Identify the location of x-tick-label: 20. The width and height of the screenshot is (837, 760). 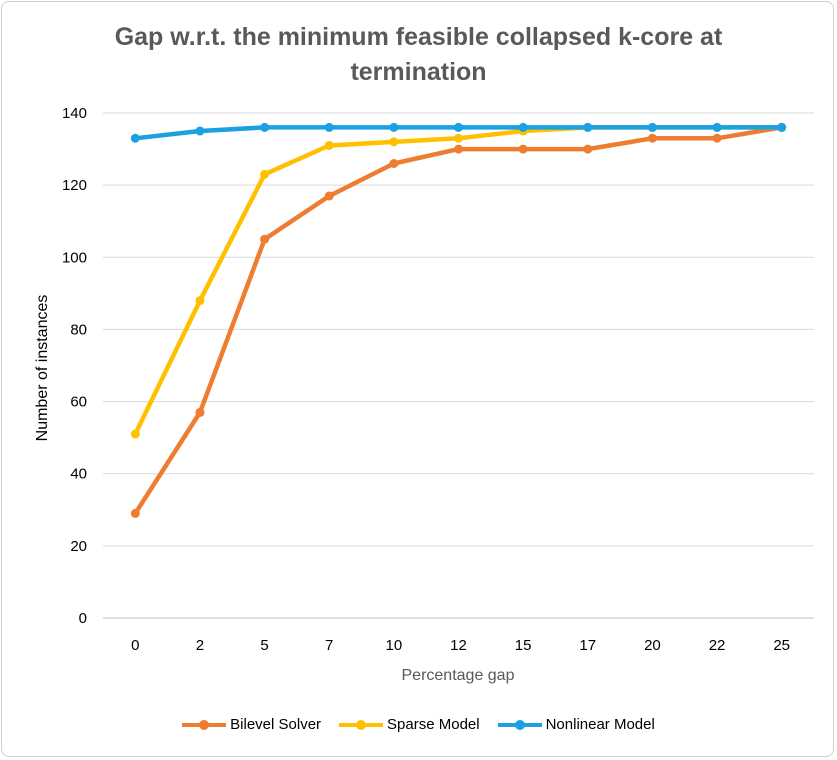
(652, 645).